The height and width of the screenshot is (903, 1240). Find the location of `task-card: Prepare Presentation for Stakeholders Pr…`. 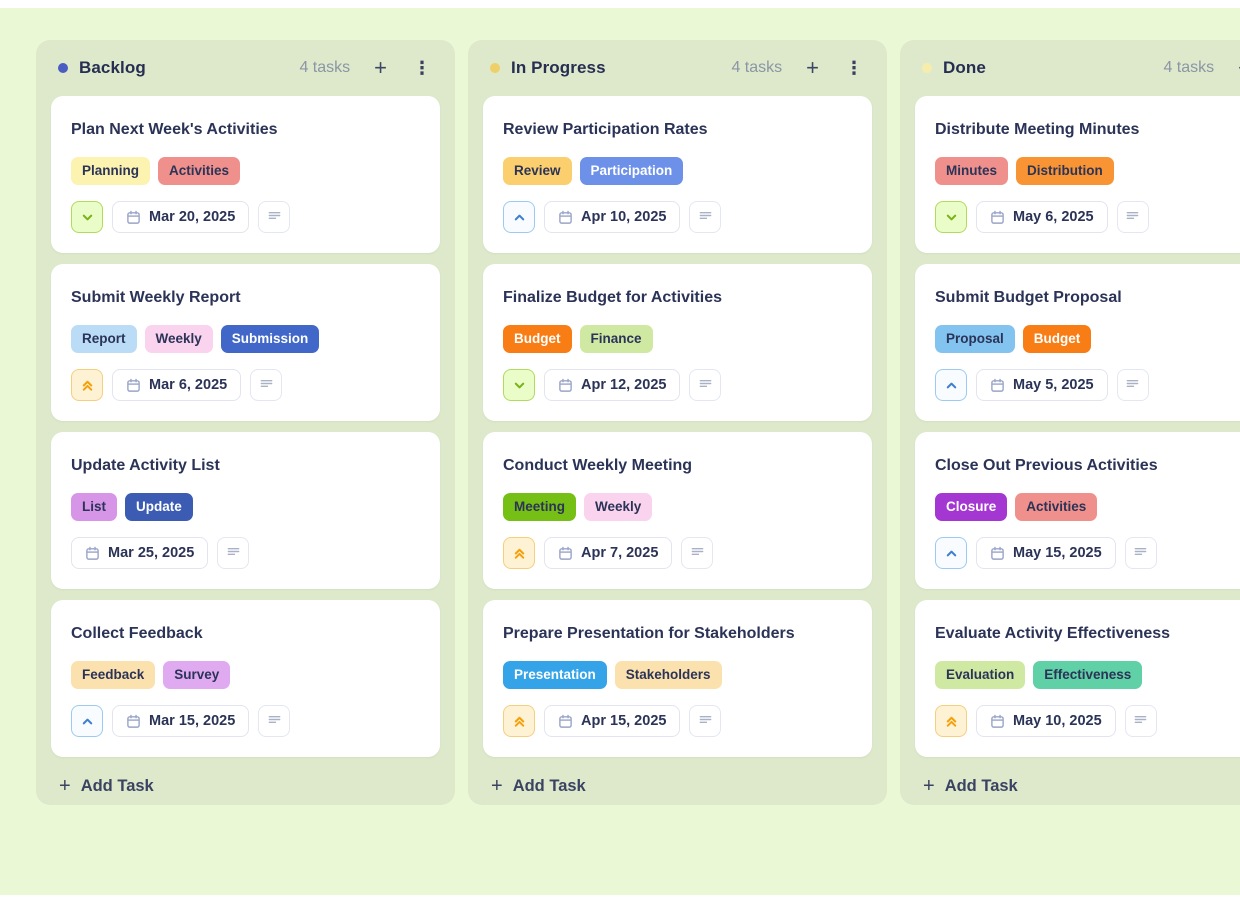

task-card: Prepare Presentation for Stakeholders Pr… is located at coordinates (677, 678).